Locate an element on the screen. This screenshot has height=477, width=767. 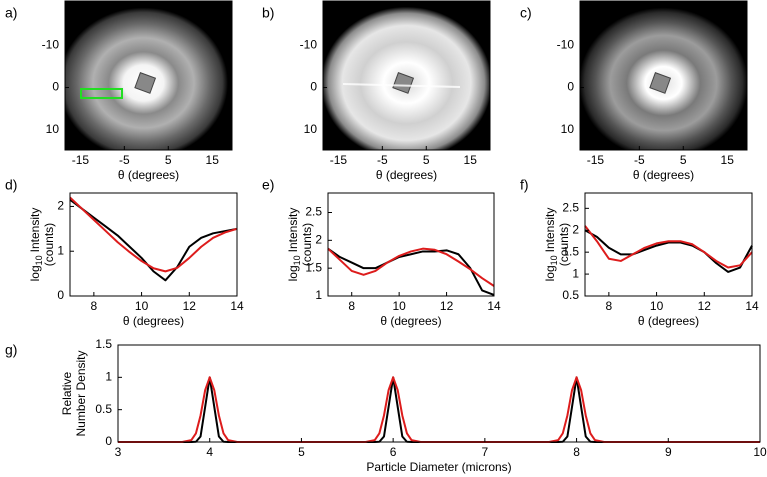
x-axis-label: Particle Diameter (microns) is located at coordinates (438, 467).